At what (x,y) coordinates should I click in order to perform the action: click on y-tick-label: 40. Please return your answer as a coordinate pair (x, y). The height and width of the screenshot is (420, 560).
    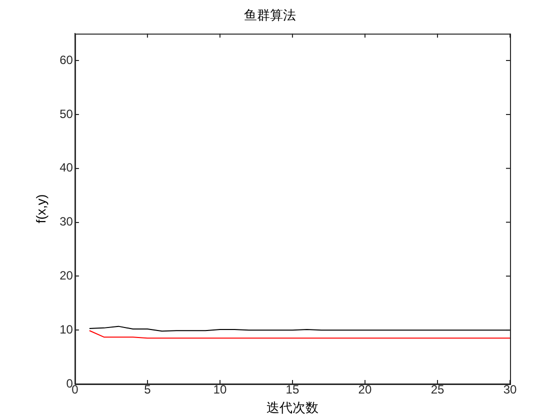
    Looking at the image, I should click on (67, 167).